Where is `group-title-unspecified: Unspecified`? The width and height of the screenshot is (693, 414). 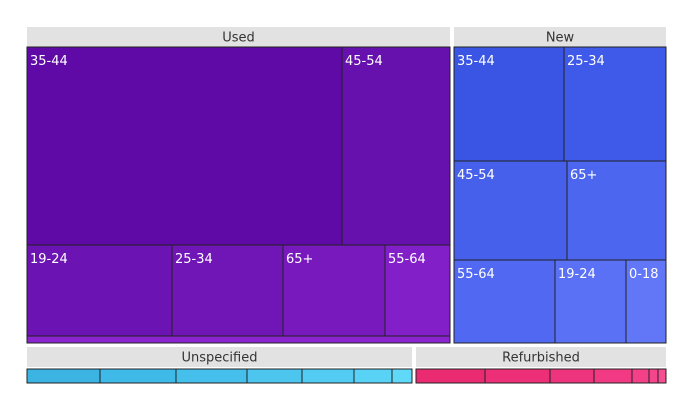
group-title-unspecified: Unspecified is located at coordinates (220, 358).